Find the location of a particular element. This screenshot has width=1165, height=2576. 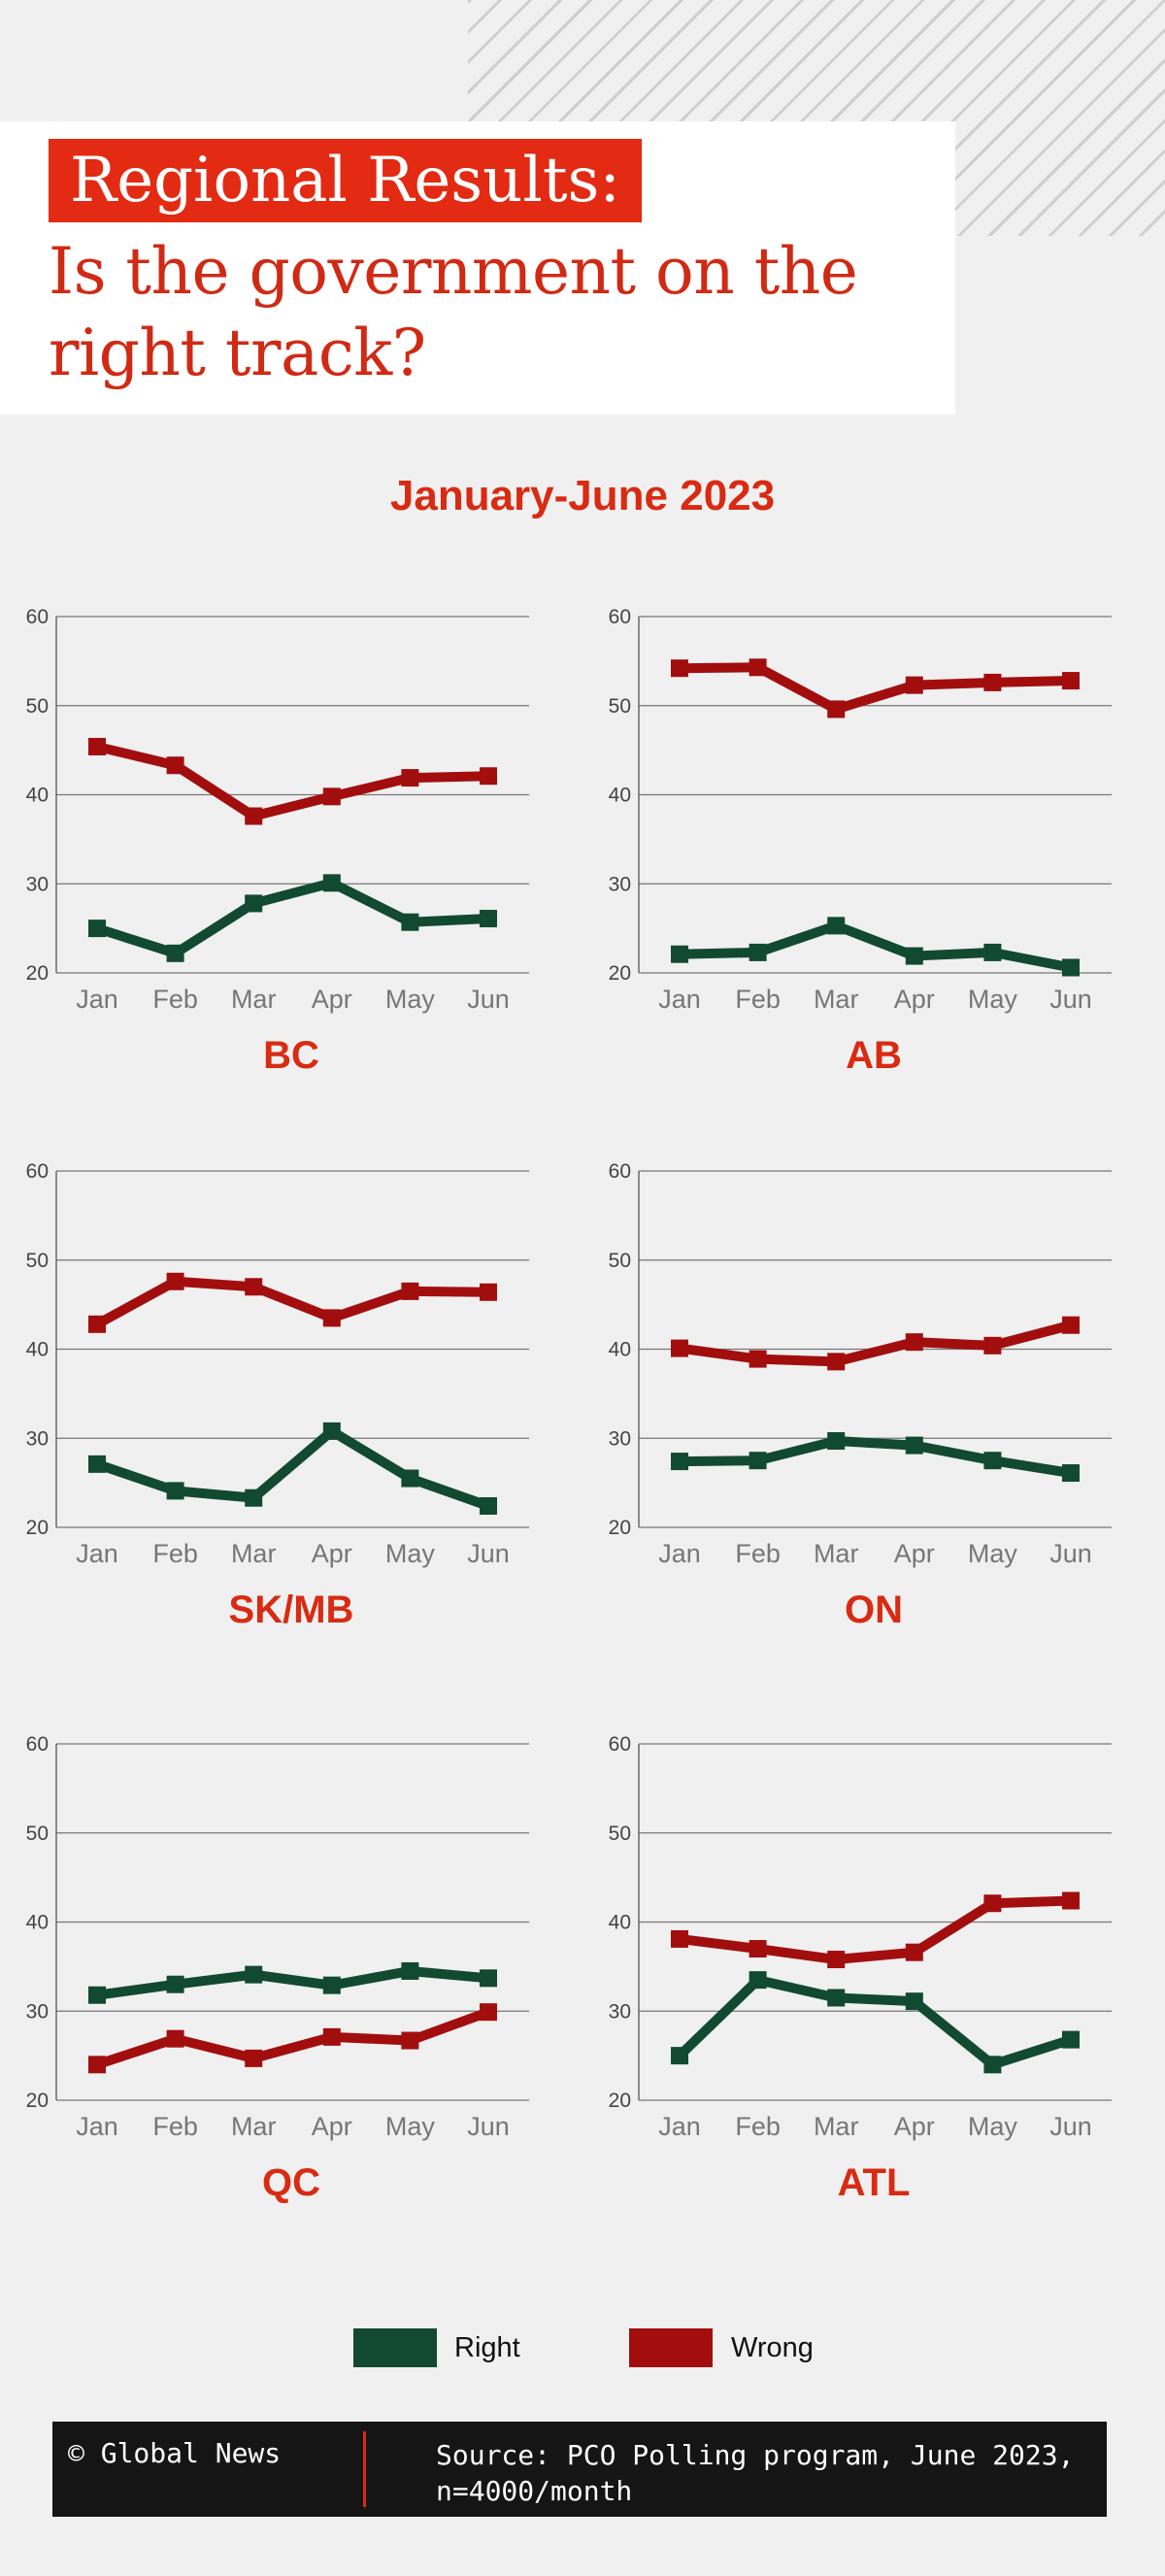

chart-ab-title: AB is located at coordinates (874, 1055).